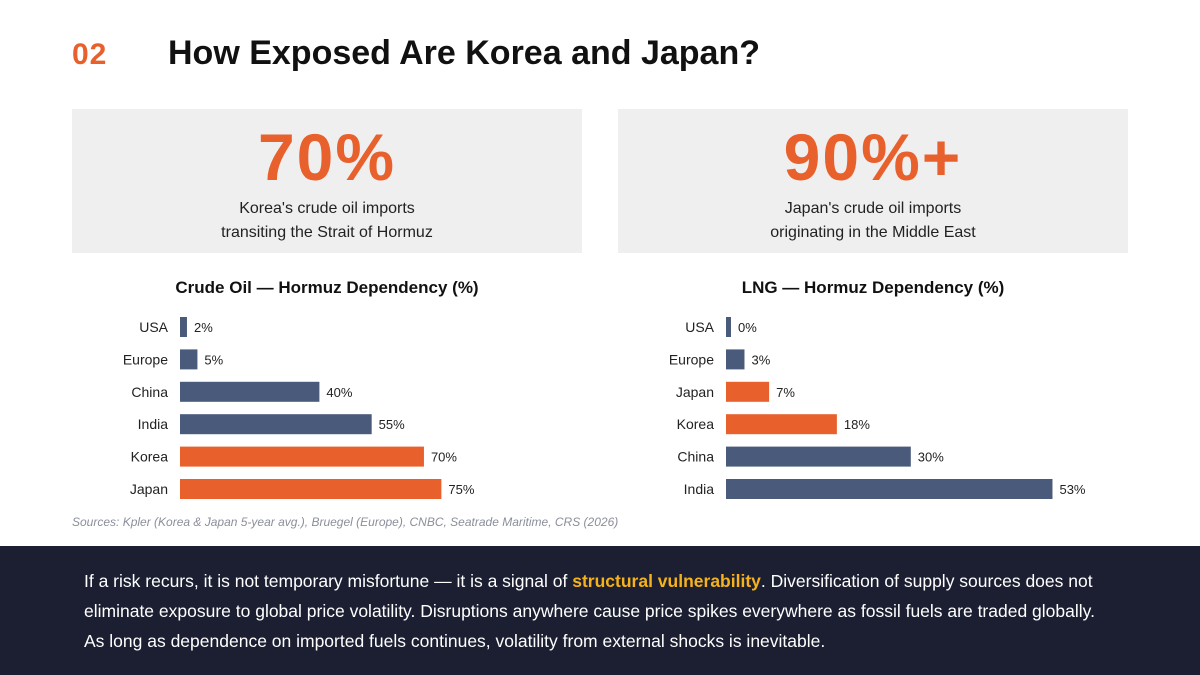 The width and height of the screenshot is (1200, 675). Describe the element at coordinates (781, 424) in the screenshot. I see `lng-bar-korea` at that location.